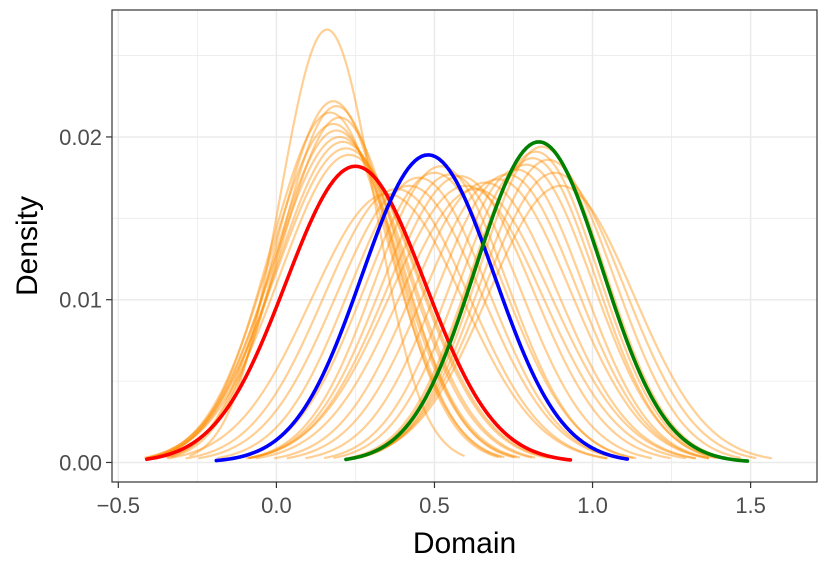 The image size is (830, 571). I want to click on y-axis-title: Density, so click(27, 246).